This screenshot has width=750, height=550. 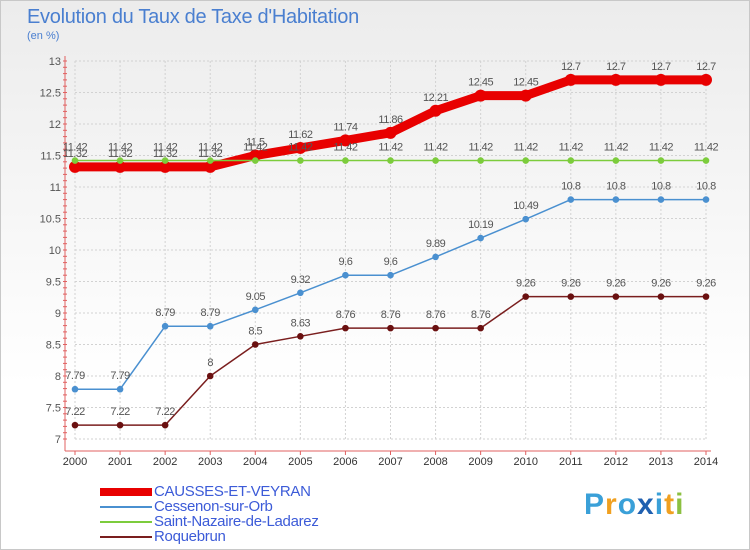 What do you see at coordinates (213, 506) in the screenshot?
I see `legend-label: Cessenon-sur-Orb` at bounding box center [213, 506].